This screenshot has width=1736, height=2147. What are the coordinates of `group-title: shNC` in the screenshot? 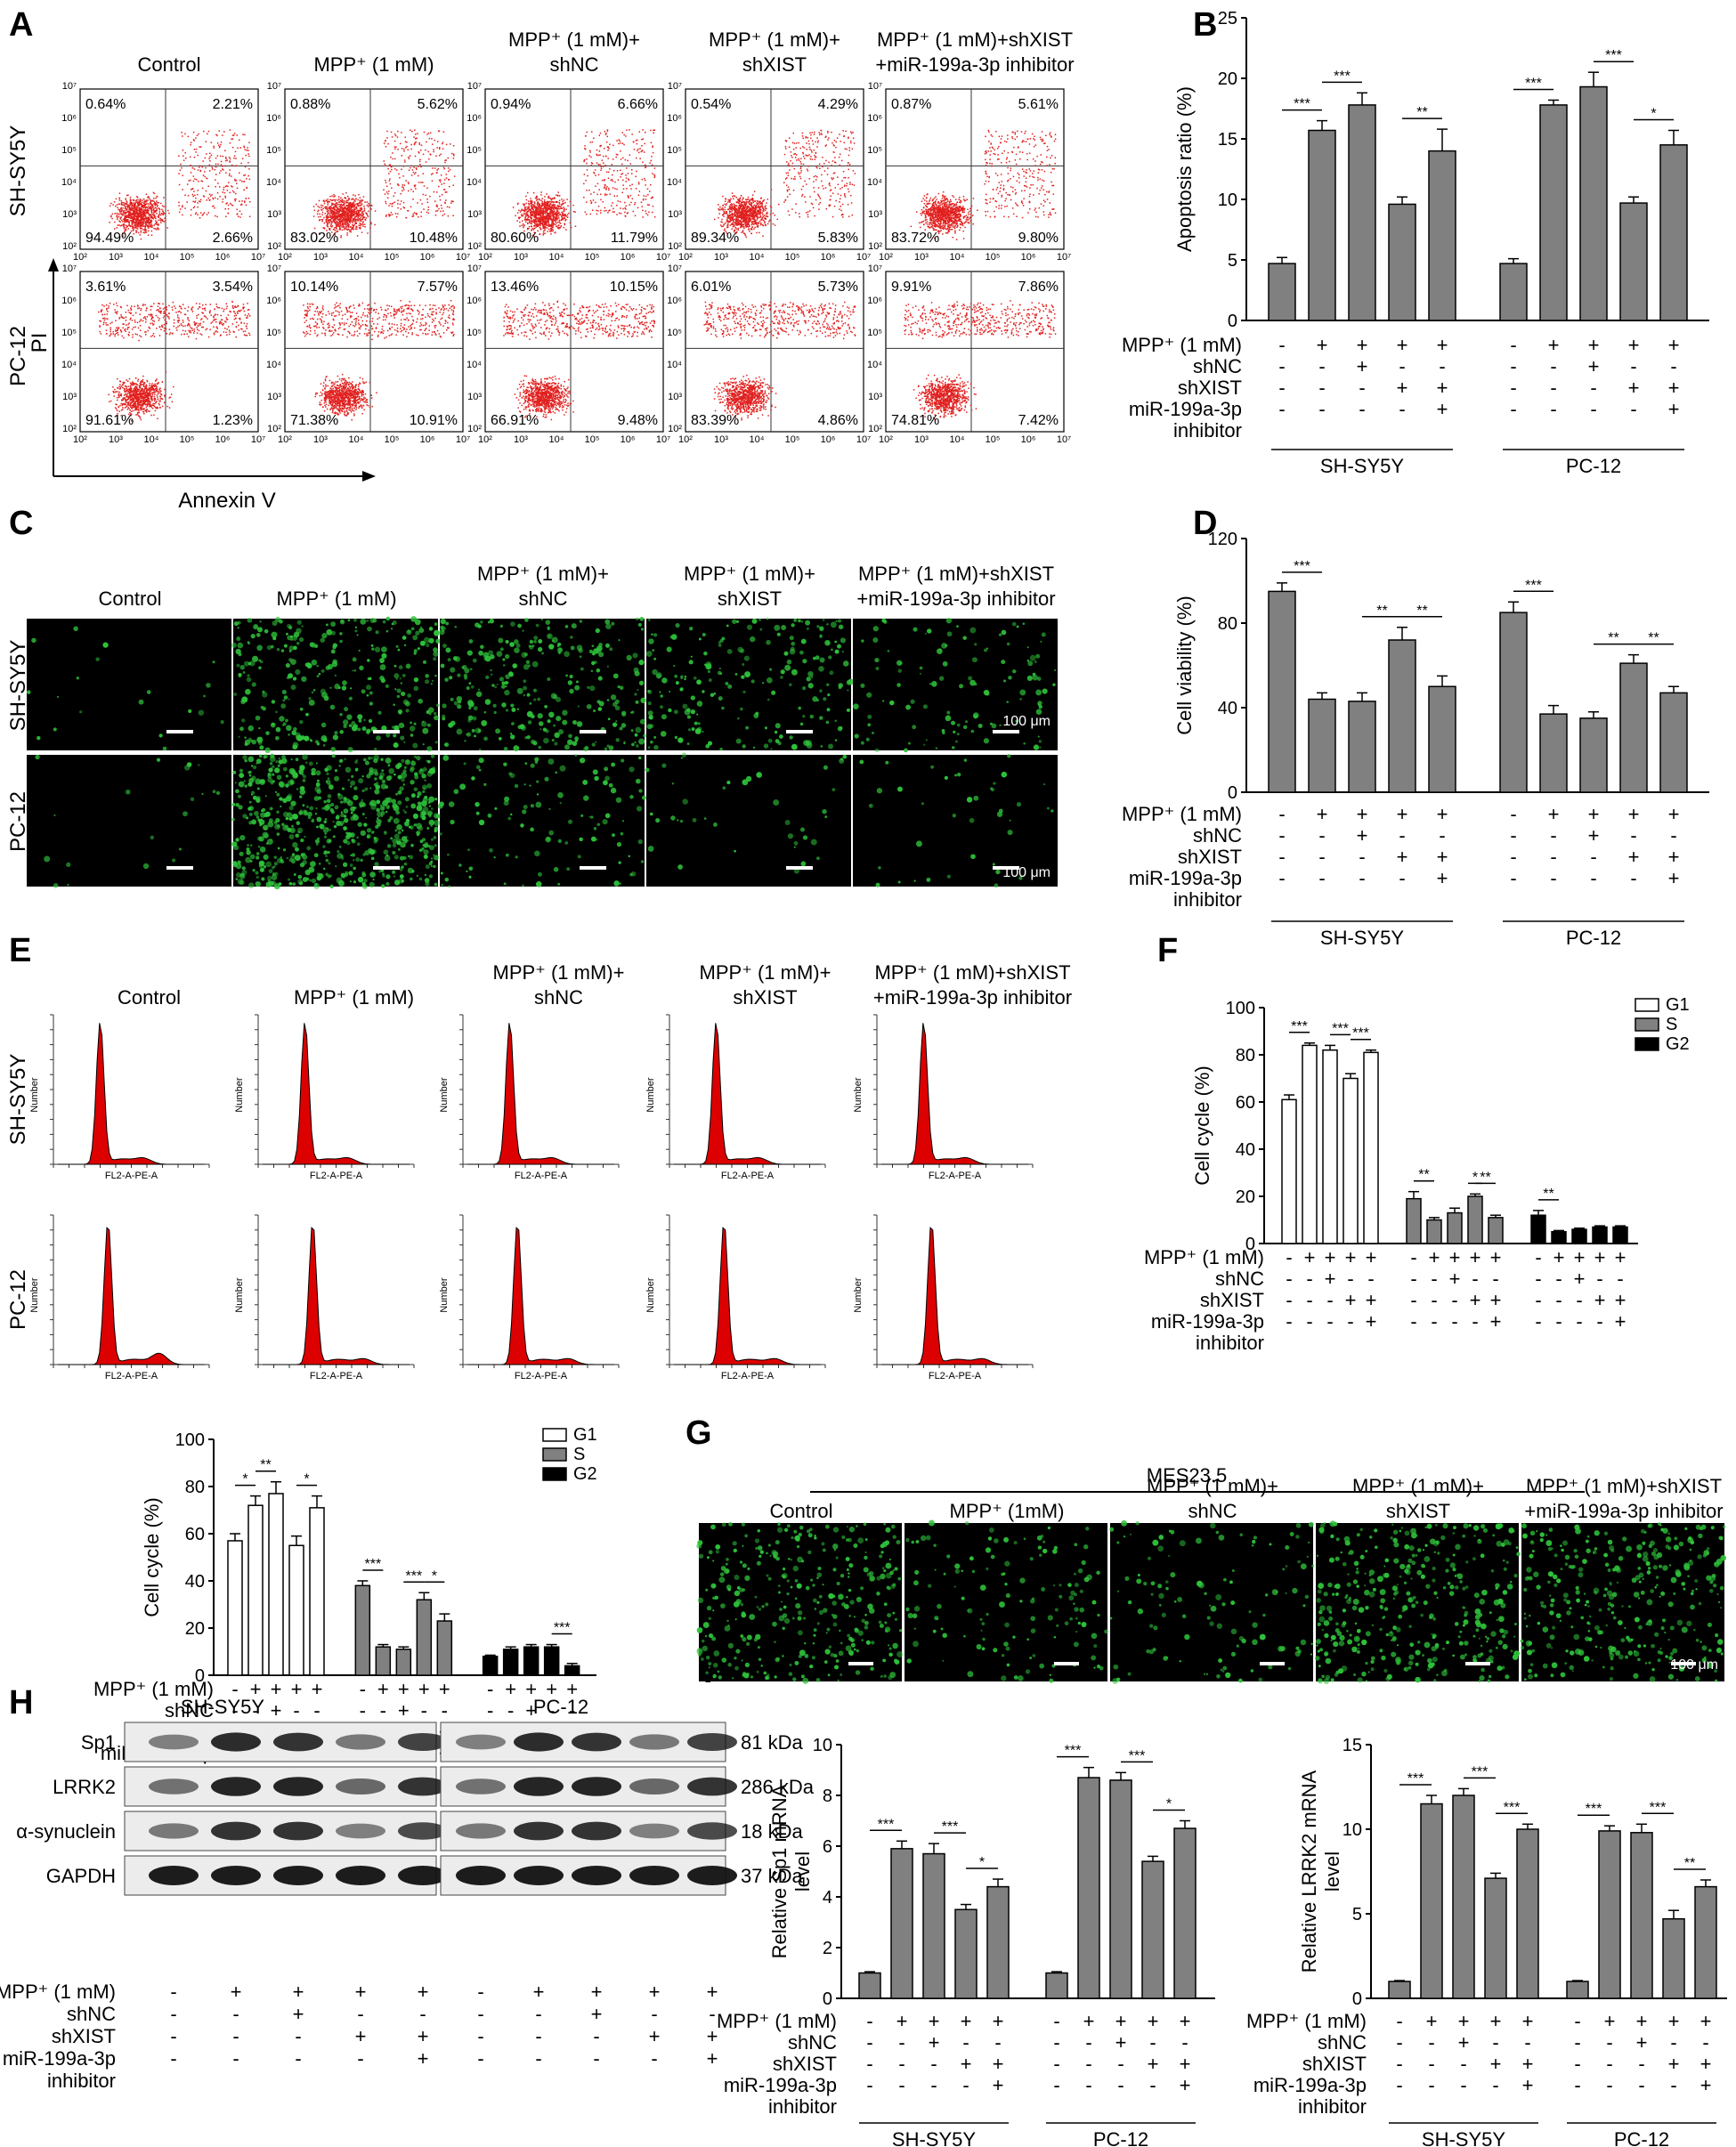 It's located at (573, 64).